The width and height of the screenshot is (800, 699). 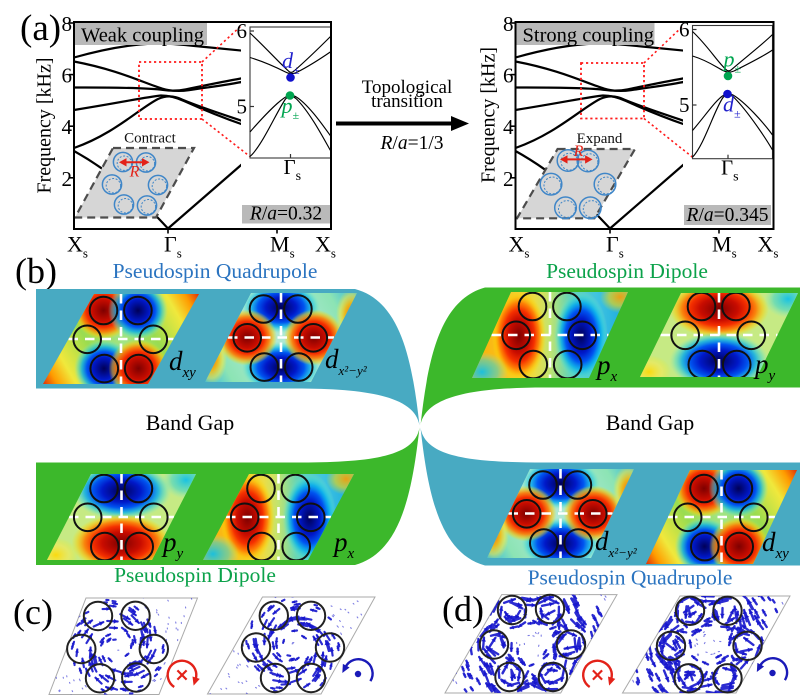 I want to click on svg-text: R/a=1/3, so click(x=411, y=143).